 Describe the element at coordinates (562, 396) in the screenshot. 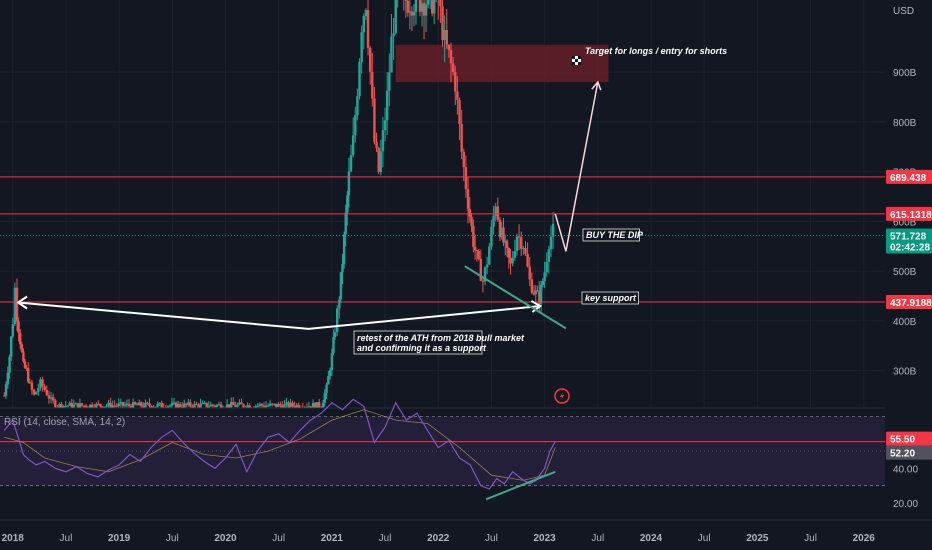

I see `alert-lightning-icon` at that location.